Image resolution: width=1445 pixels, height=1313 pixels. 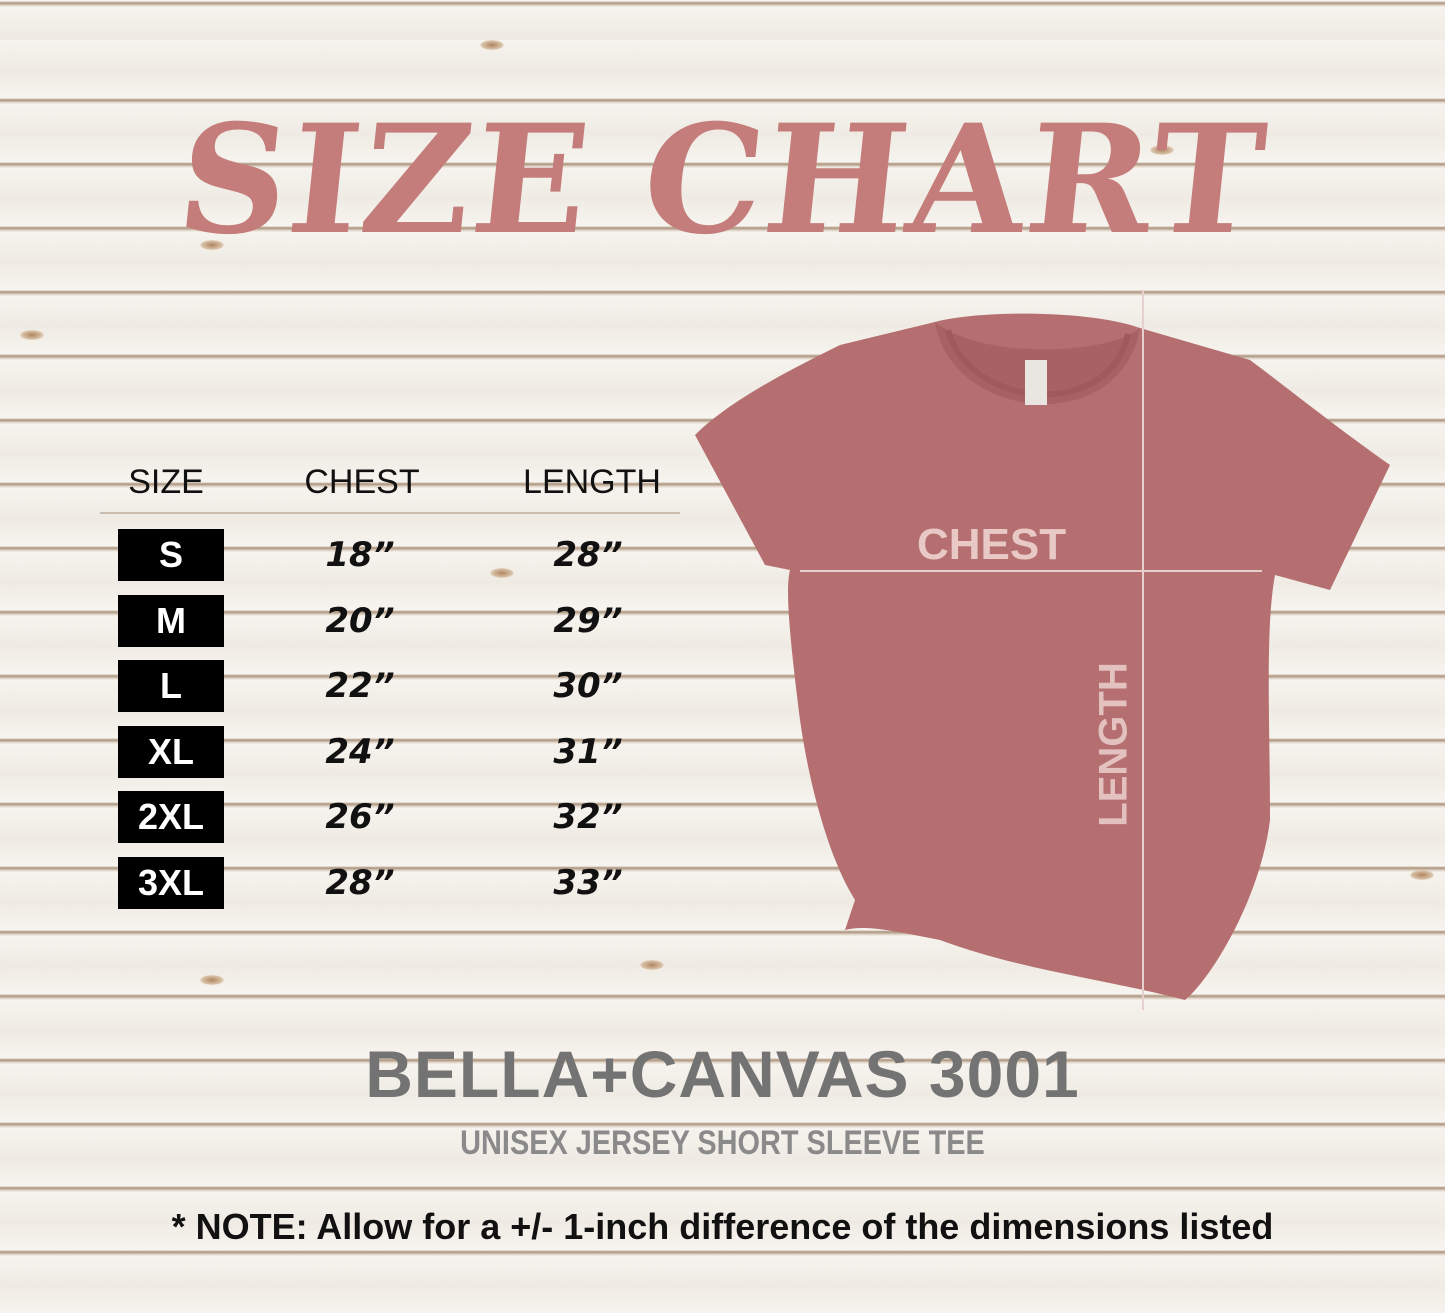 What do you see at coordinates (171, 751) in the screenshot?
I see `size-label: XL` at bounding box center [171, 751].